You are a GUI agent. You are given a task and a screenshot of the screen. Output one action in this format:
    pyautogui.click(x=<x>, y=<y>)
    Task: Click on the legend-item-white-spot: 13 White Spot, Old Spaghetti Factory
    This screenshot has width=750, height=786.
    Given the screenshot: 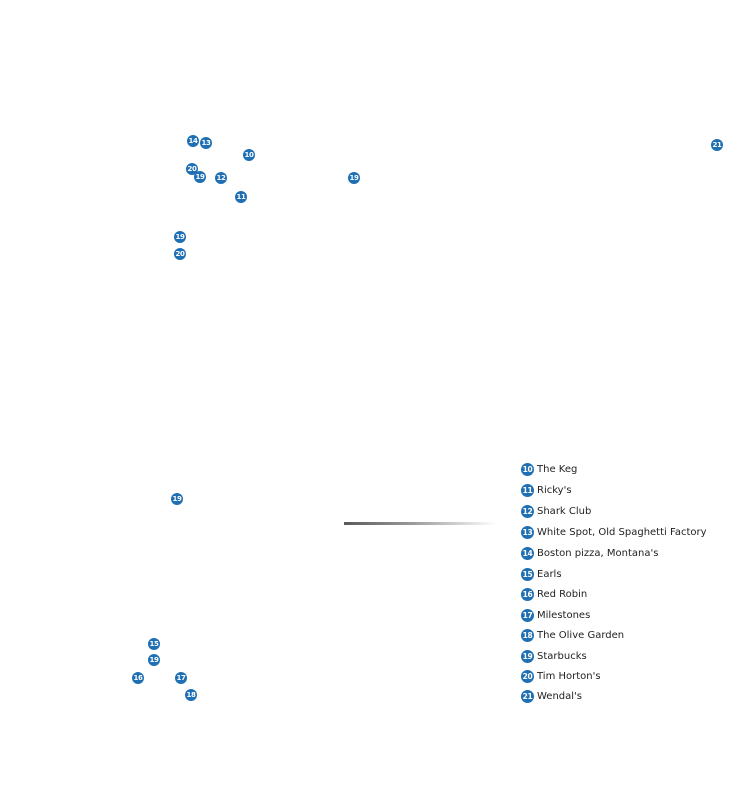 What is the action you would take?
    pyautogui.click(x=614, y=532)
    